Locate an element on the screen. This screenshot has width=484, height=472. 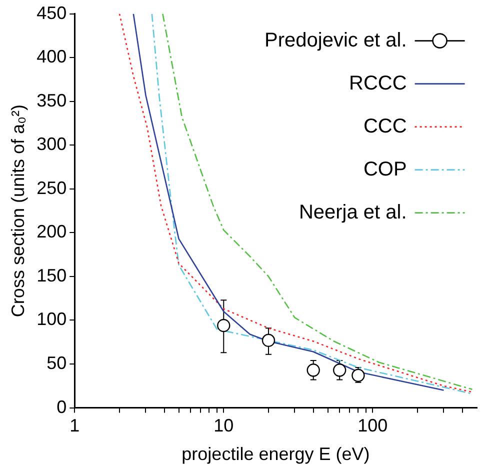
y-tick-label: 100 is located at coordinates (51, 319).